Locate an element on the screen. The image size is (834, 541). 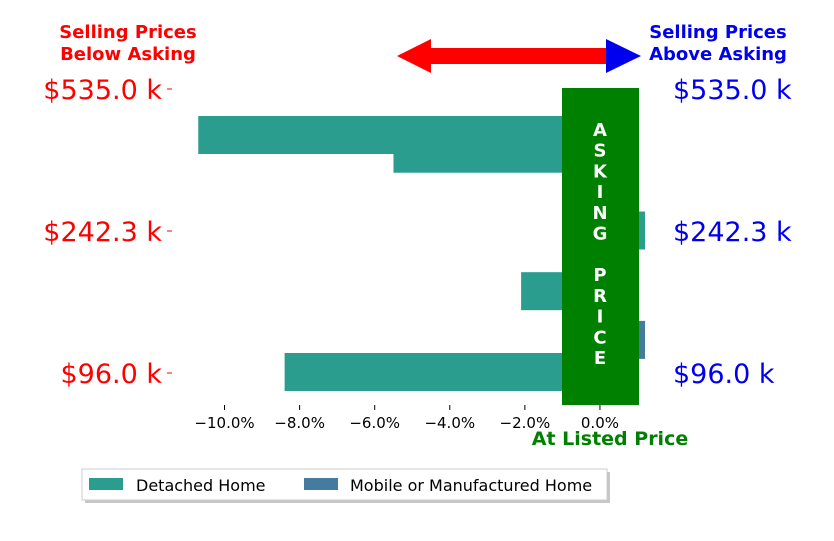
legend-label-mobile: Mobile or Manufactured Home is located at coordinates (471, 485).